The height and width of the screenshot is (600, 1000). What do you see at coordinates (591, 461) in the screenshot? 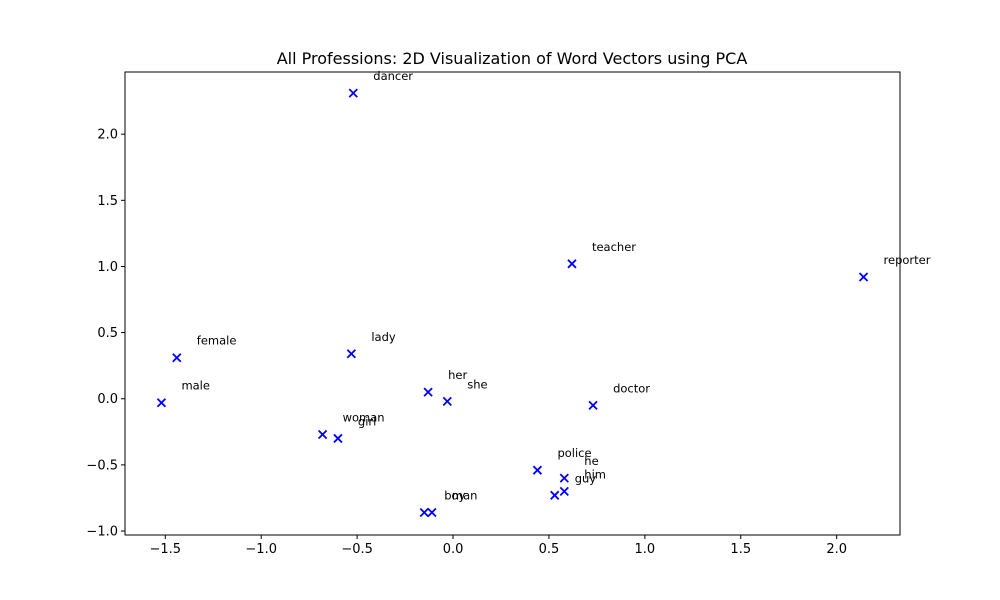
I see `point-label-he: he` at bounding box center [591, 461].